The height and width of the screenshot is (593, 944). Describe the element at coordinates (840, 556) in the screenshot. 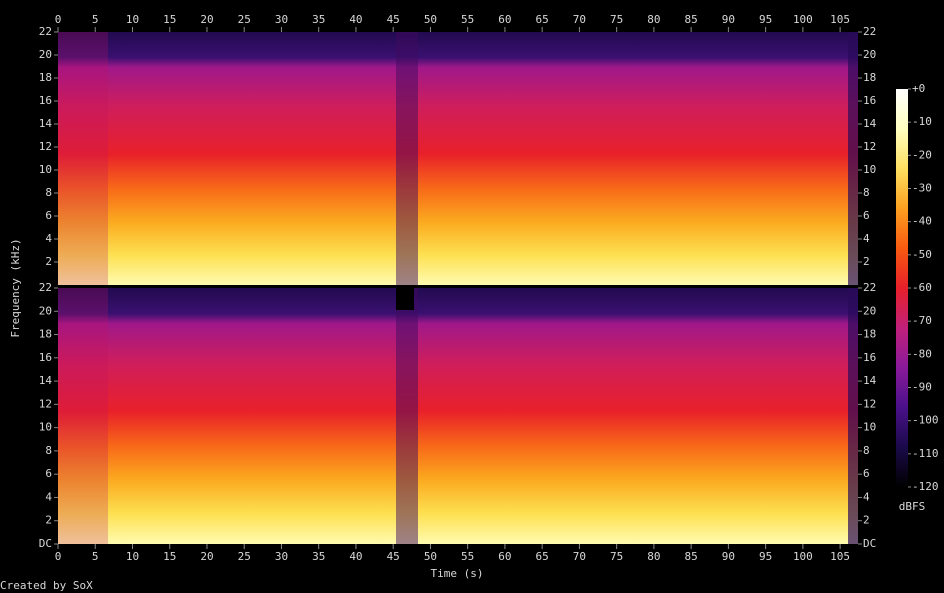

I see `x-tick-label: 105` at that location.